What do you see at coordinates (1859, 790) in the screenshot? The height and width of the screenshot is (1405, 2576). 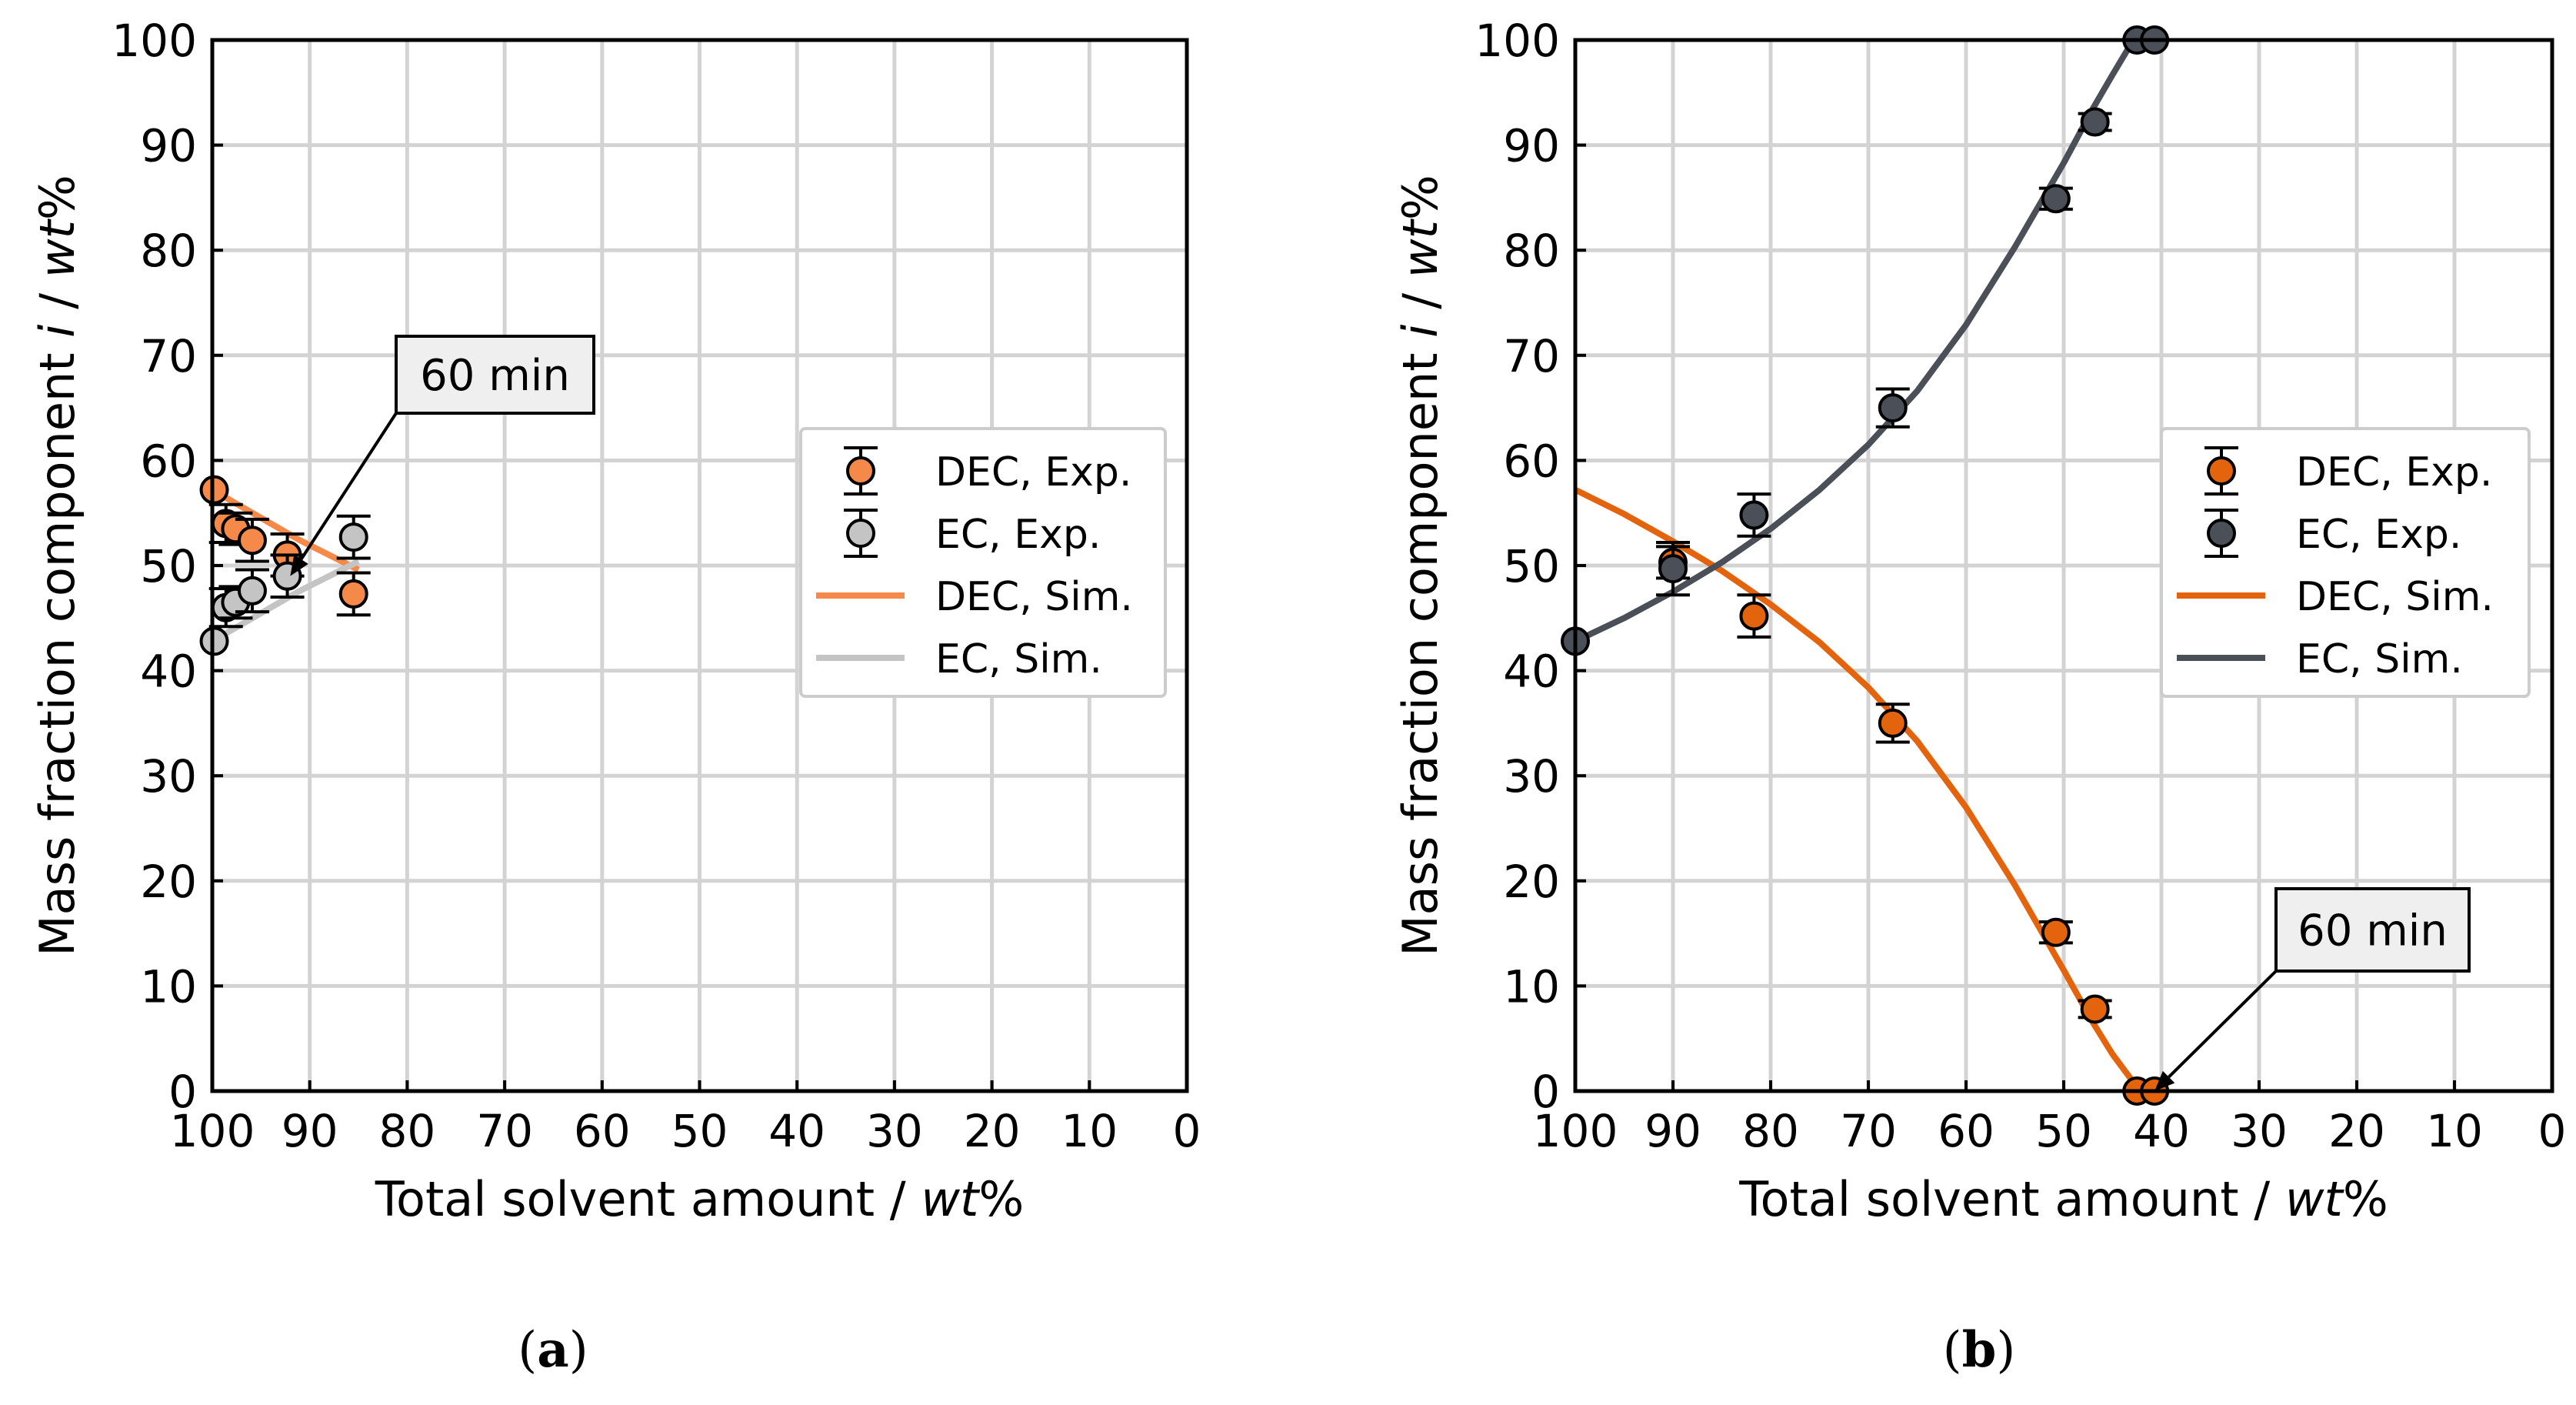 I see `series-line-dec-sim-` at bounding box center [1859, 790].